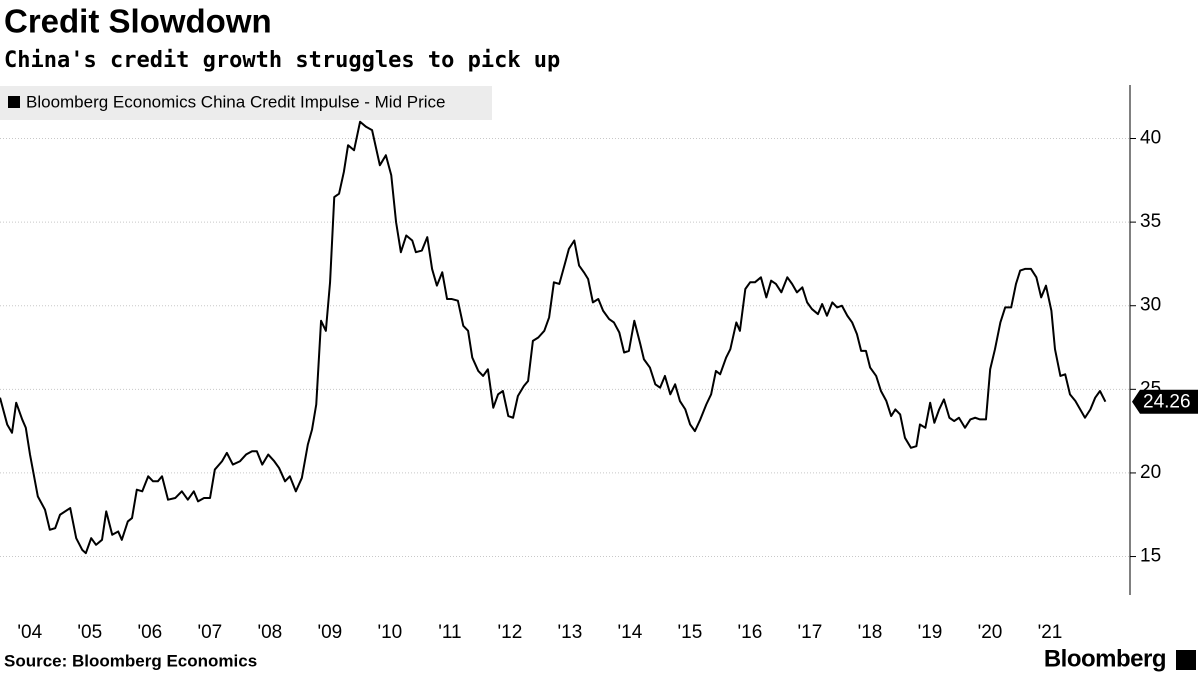 Image resolution: width=1200 pixels, height=675 pixels. What do you see at coordinates (1150, 221) in the screenshot?
I see `y-tick-label: 35` at bounding box center [1150, 221].